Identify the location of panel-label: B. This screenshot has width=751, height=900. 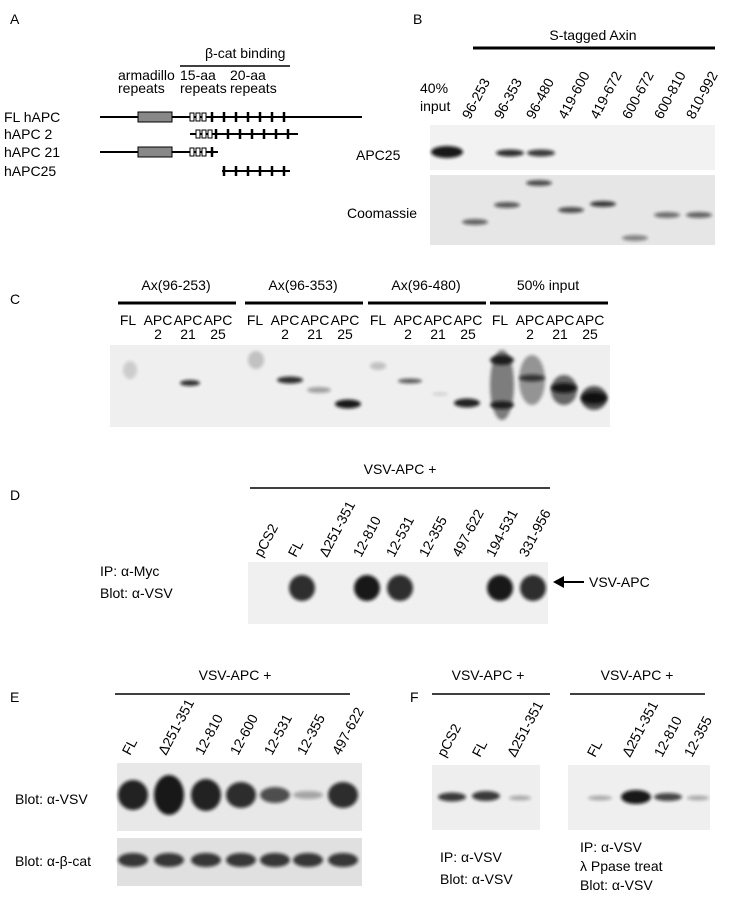
(417, 19).